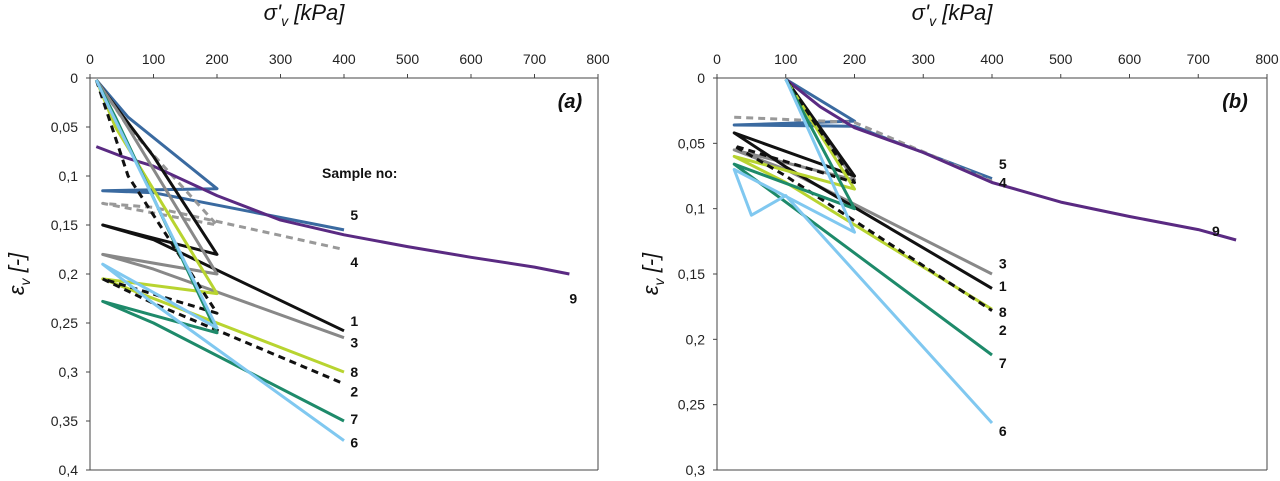  What do you see at coordinates (64, 421) in the screenshot?
I see `y-tick-label: 0,35` at bounding box center [64, 421].